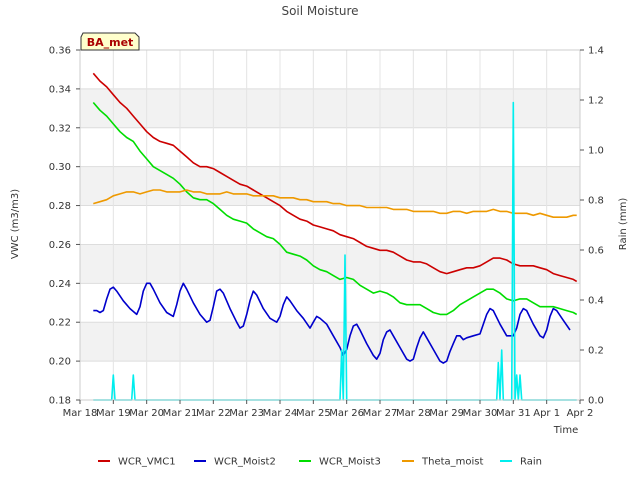  Describe the element at coordinates (60, 206) in the screenshot. I see `y-tick-label: 0.28` at that location.